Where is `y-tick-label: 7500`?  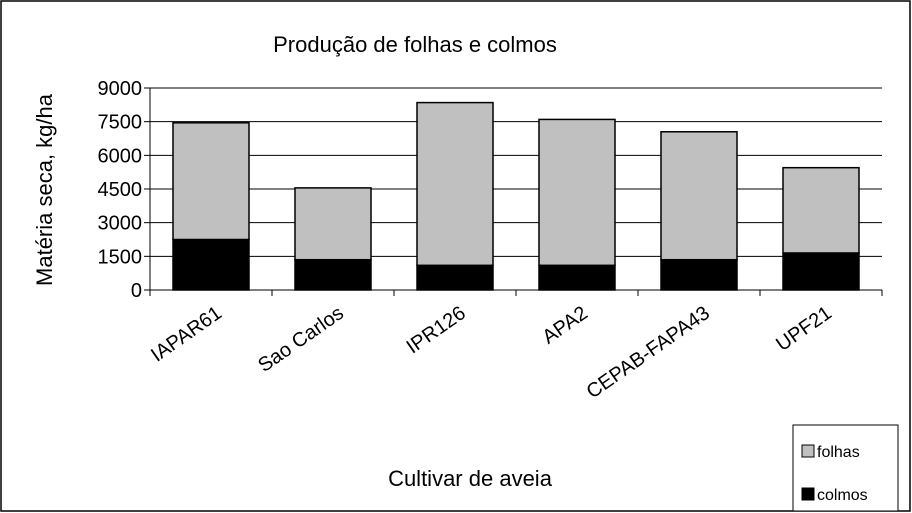 y-tick-label: 7500 is located at coordinates (120, 123).